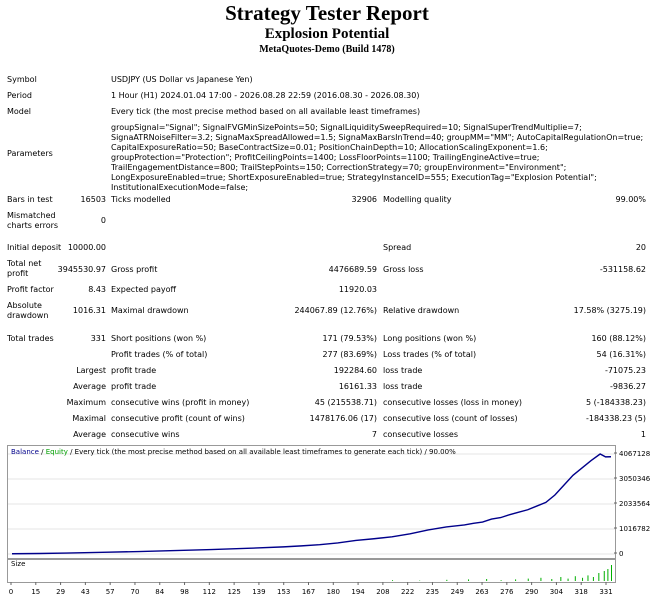 This screenshot has width=654, height=600. I want to click on x-tick-label: 98, so click(184, 592).